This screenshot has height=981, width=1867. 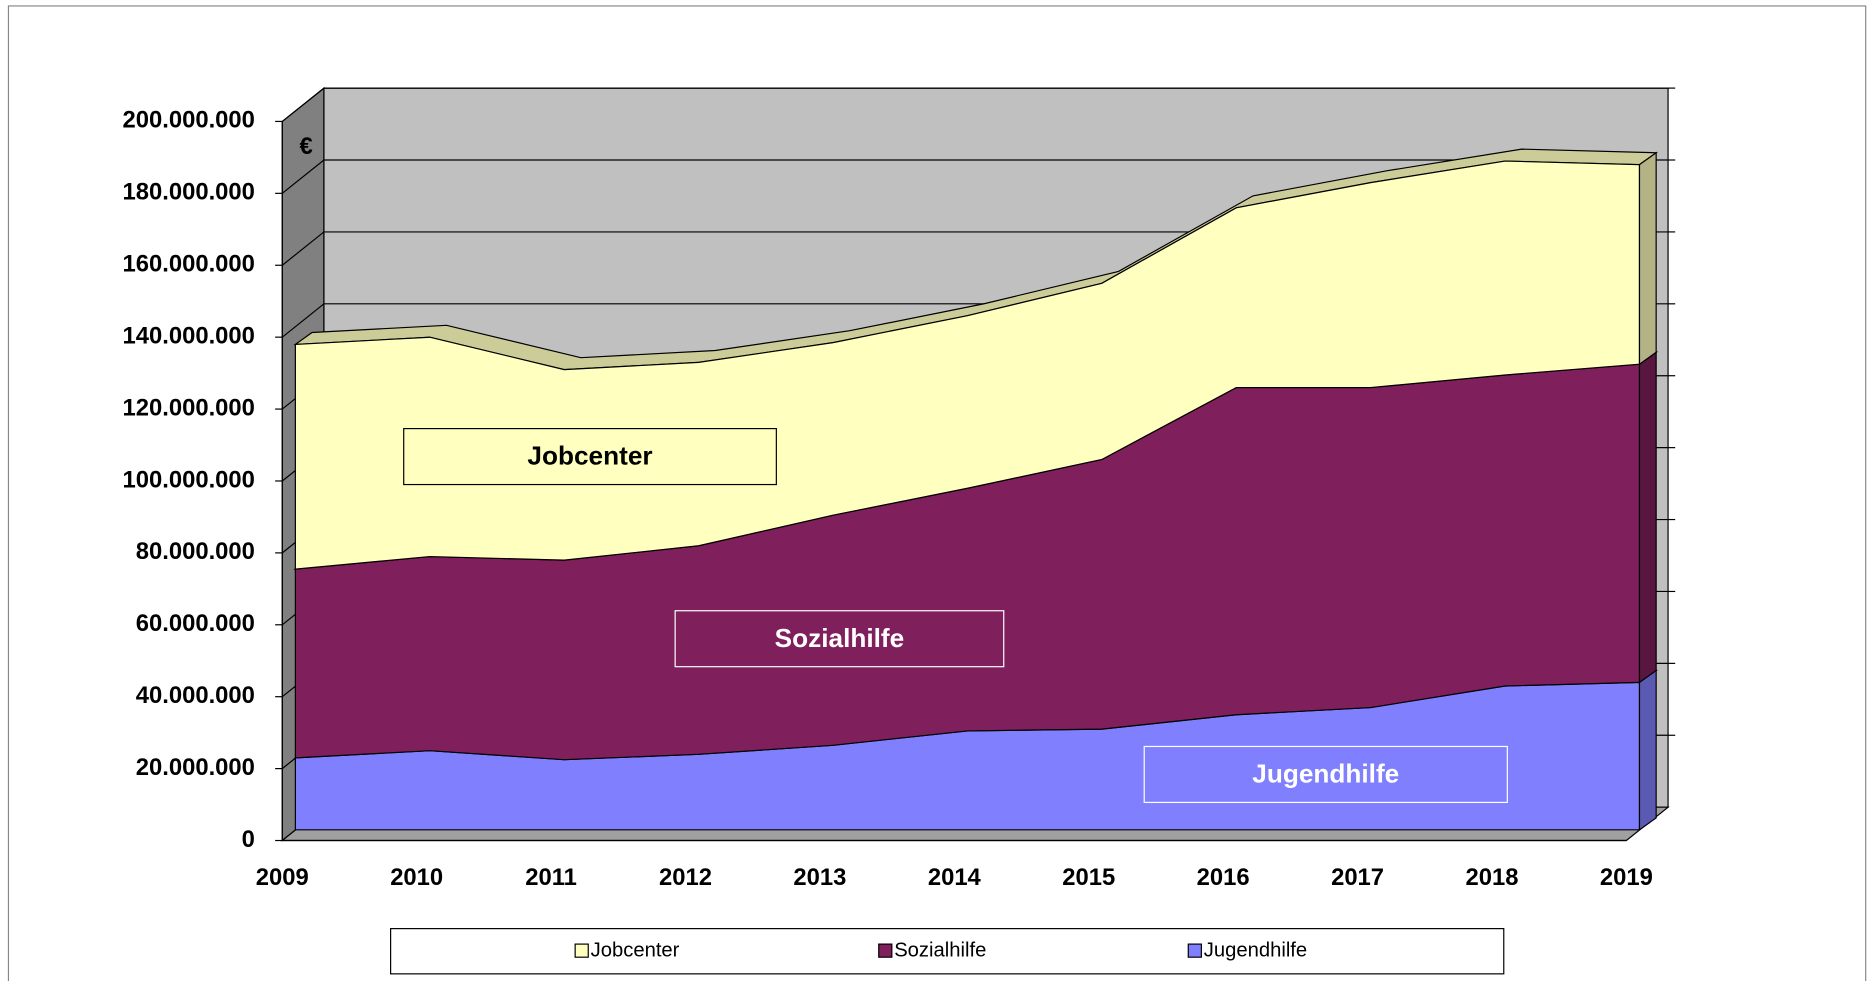 I want to click on y-tick-label: 120.000.000, so click(x=189, y=407).